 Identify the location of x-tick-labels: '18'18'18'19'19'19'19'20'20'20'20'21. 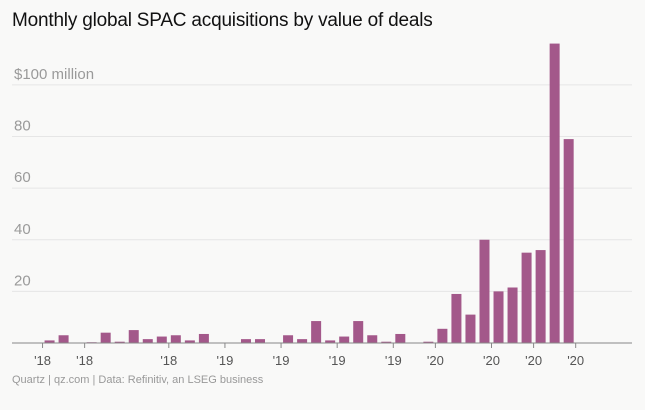
(309, 355).